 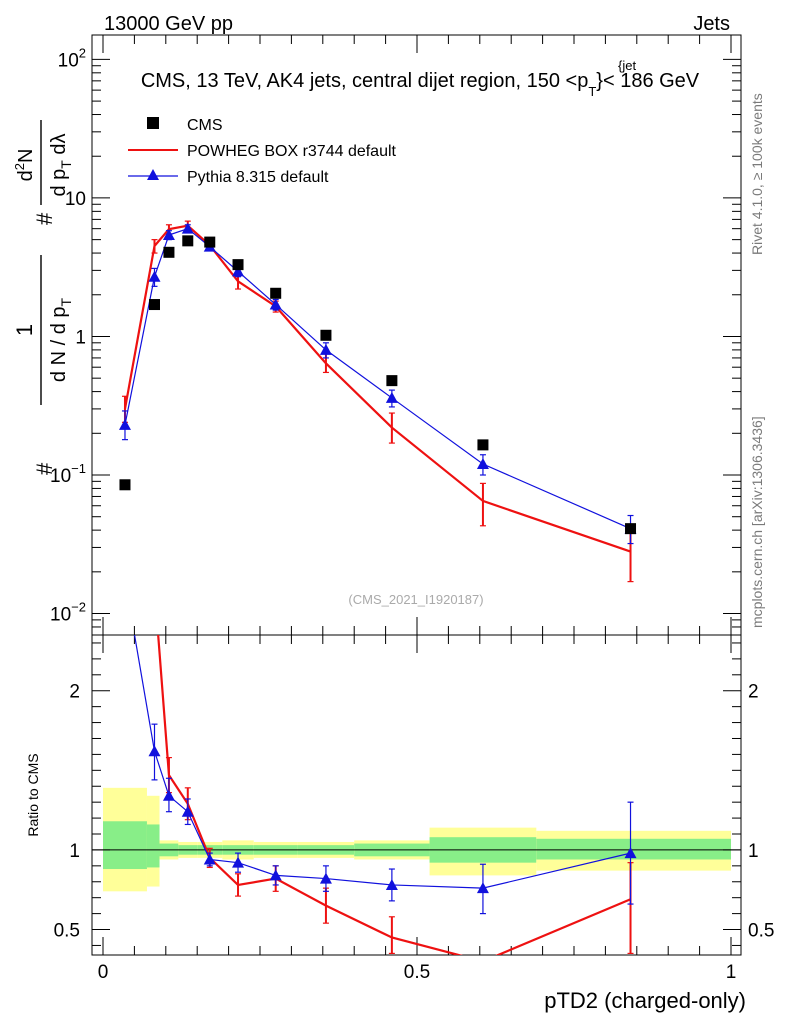 I want to click on ylabel-frac2-num-sup: 2, so click(x=19, y=166).